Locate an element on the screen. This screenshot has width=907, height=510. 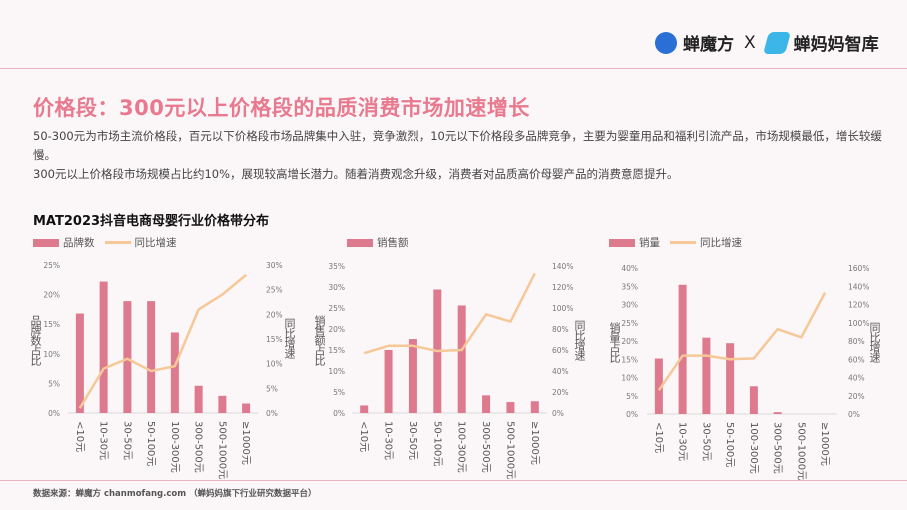
chart3-legend: 销量 同比增速 is located at coordinates (675, 242).